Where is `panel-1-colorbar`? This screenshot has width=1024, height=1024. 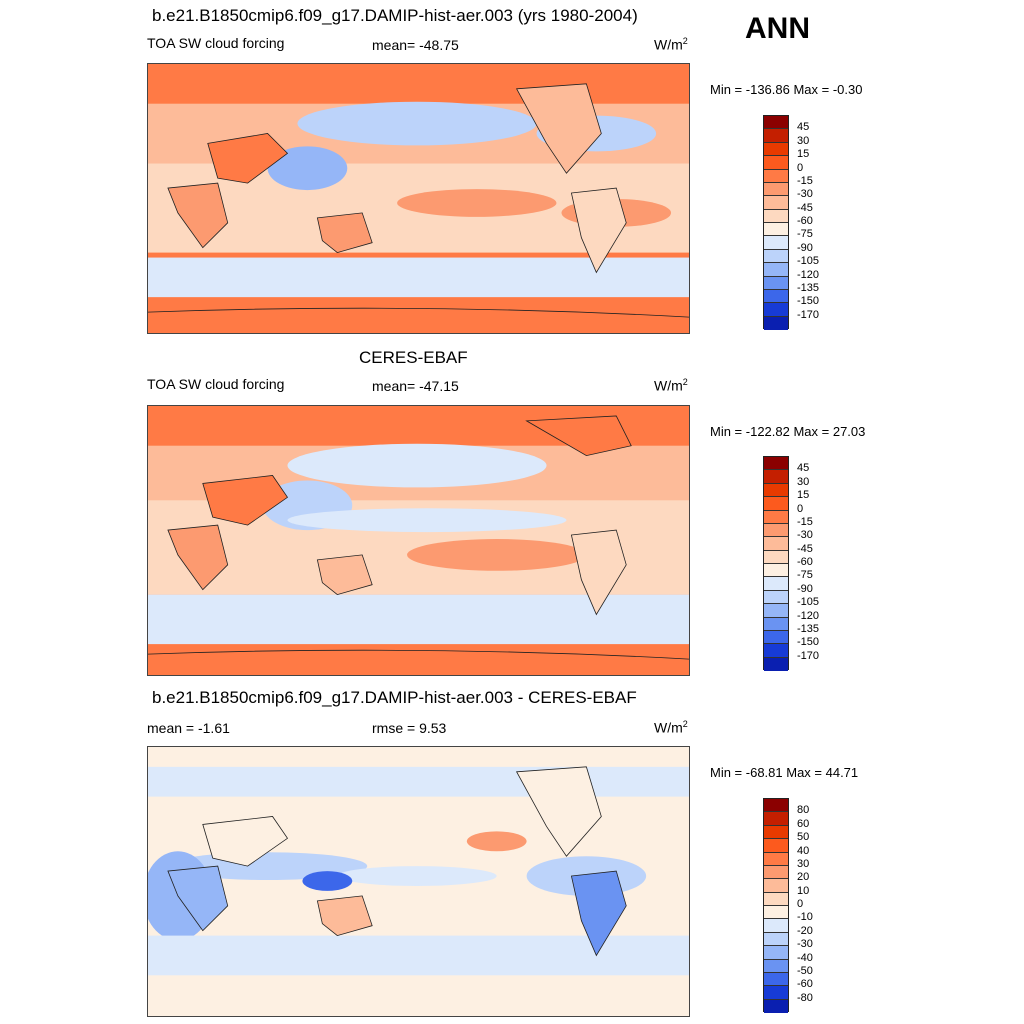 panel-1-colorbar is located at coordinates (776, 222).